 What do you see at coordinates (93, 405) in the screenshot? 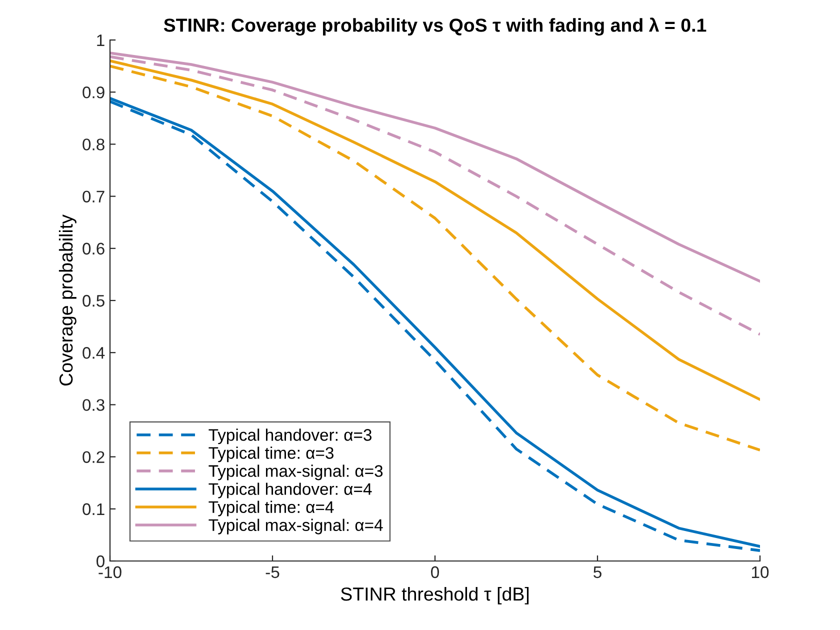
I see `y-tick-label: 0.3` at bounding box center [93, 405].